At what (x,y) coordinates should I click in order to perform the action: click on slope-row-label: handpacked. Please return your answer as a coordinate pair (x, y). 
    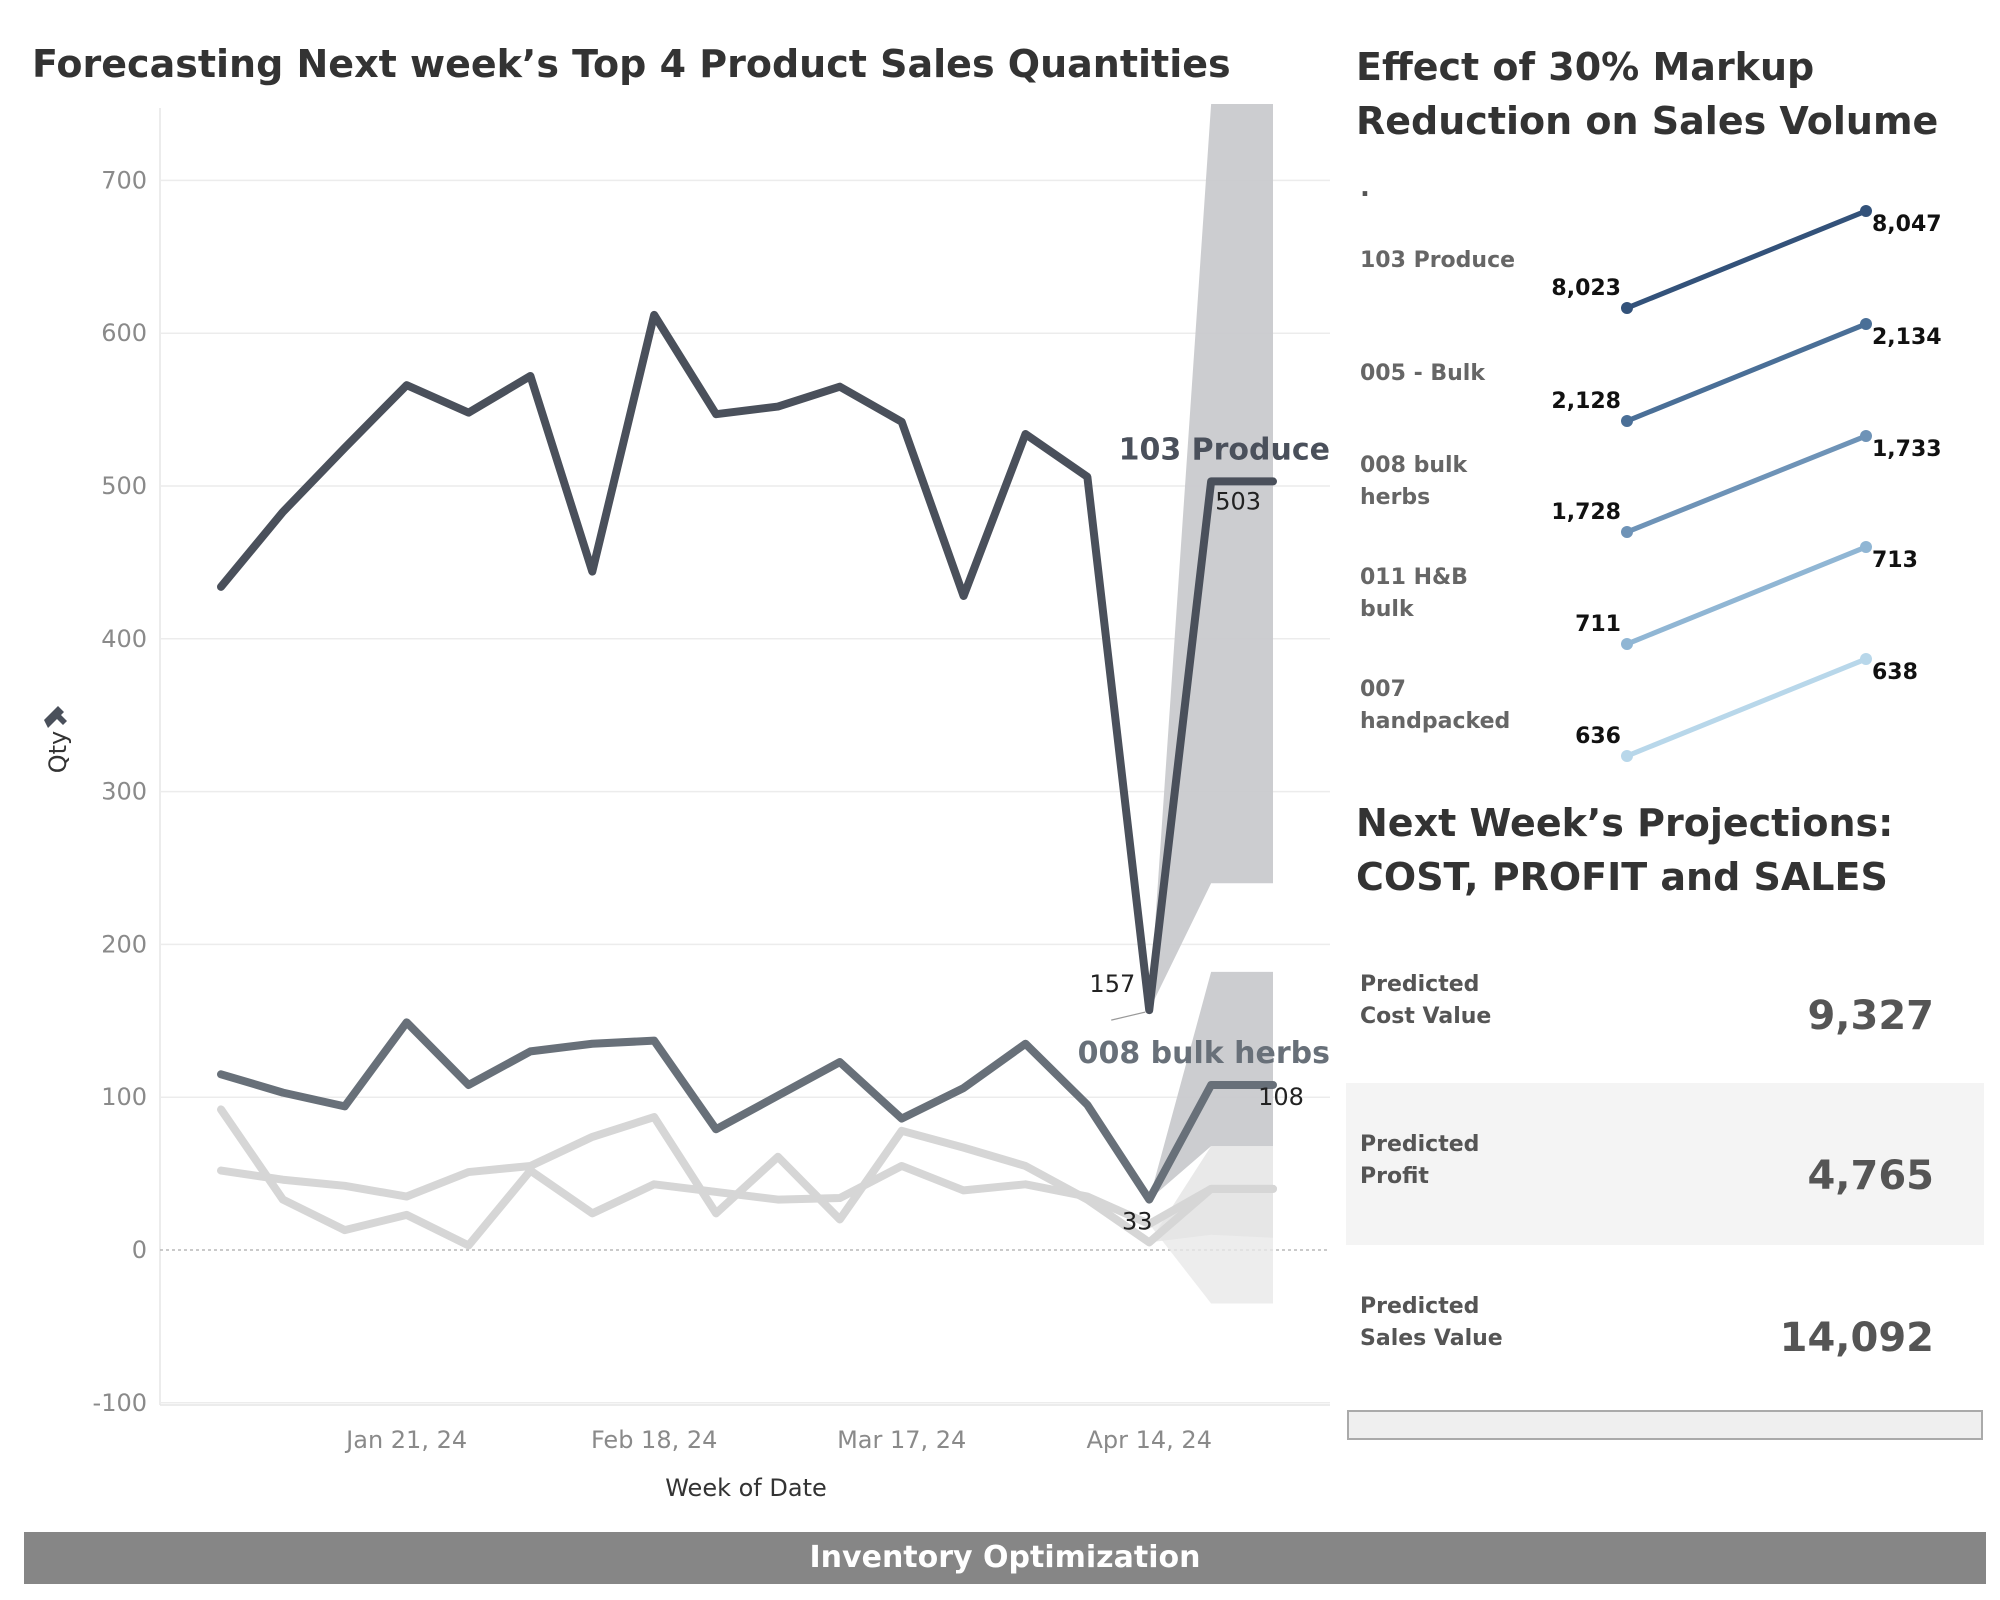
    Looking at the image, I should click on (1435, 721).